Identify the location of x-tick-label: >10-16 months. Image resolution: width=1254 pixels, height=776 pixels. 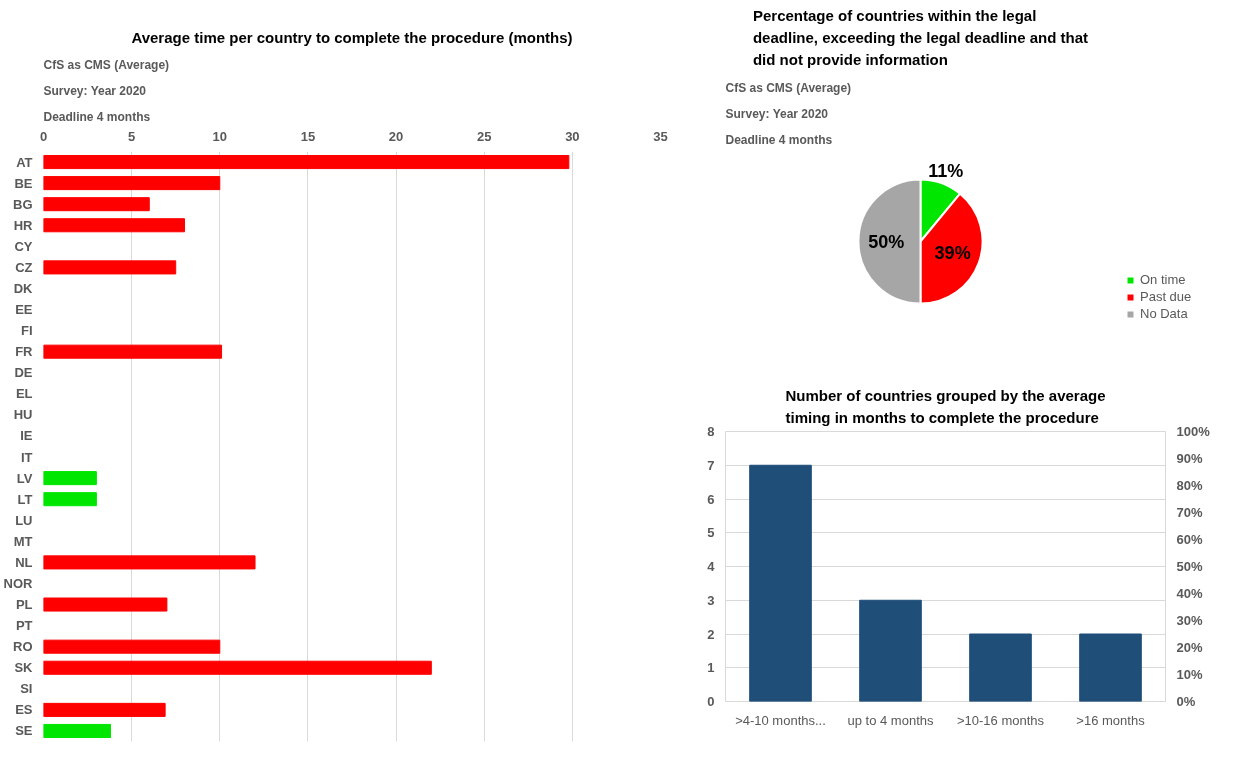
(1000, 720).